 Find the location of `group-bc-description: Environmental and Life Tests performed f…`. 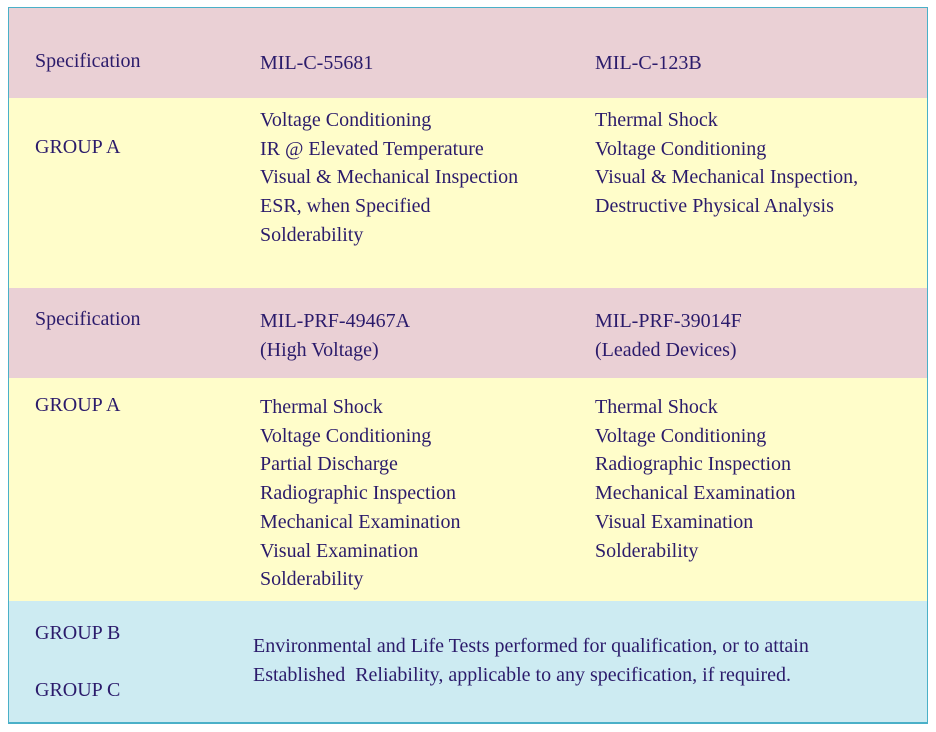

group-bc-description: Environmental and Life Tests performed f… is located at coordinates (531, 660).